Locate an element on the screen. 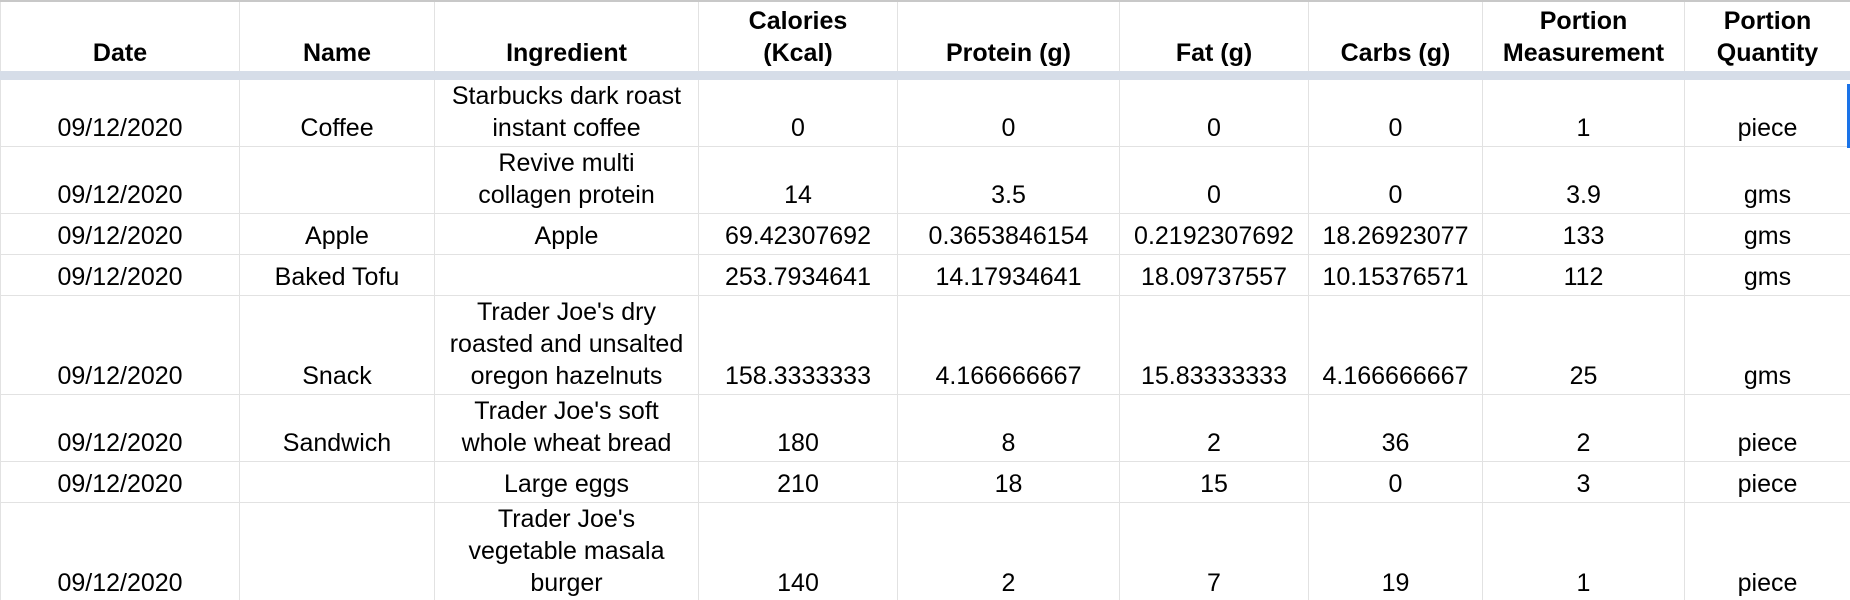  header-fat: Fat (g) is located at coordinates (1214, 41).